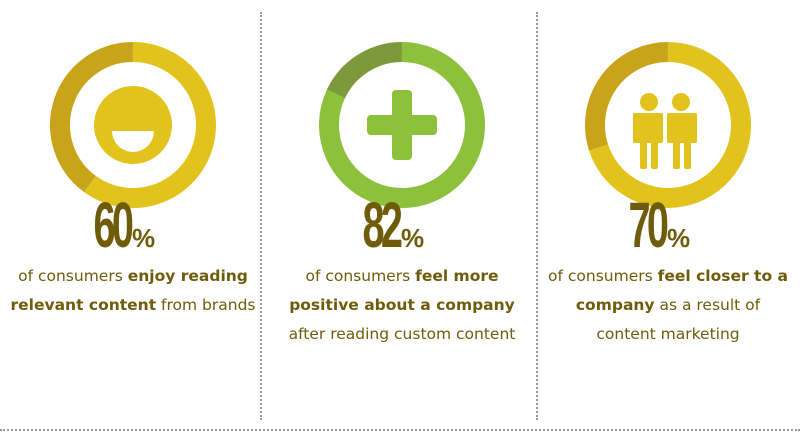 Image resolution: width=800 pixels, height=436 pixels. What do you see at coordinates (665, 131) in the screenshot?
I see `two-people-icon` at bounding box center [665, 131].